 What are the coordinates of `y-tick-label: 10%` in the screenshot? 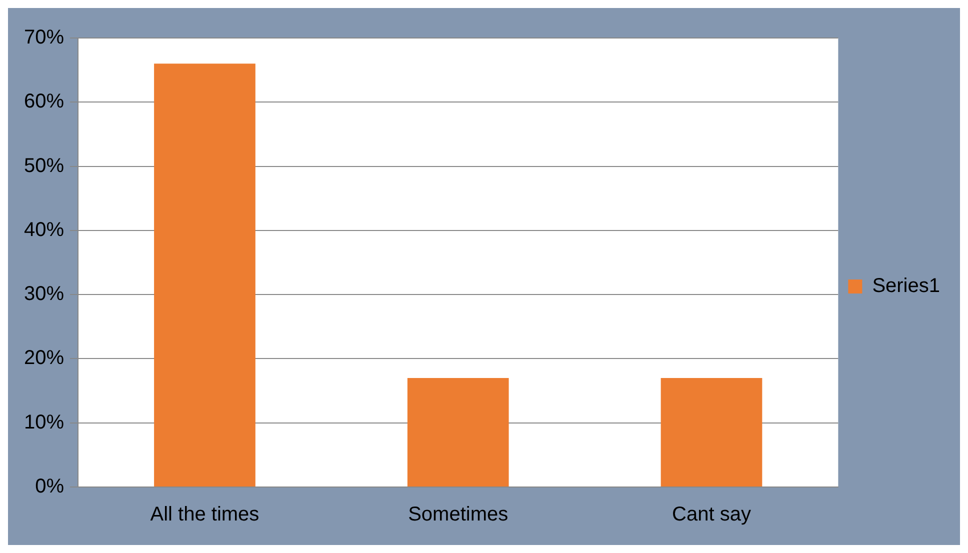 It's located at (44, 422).